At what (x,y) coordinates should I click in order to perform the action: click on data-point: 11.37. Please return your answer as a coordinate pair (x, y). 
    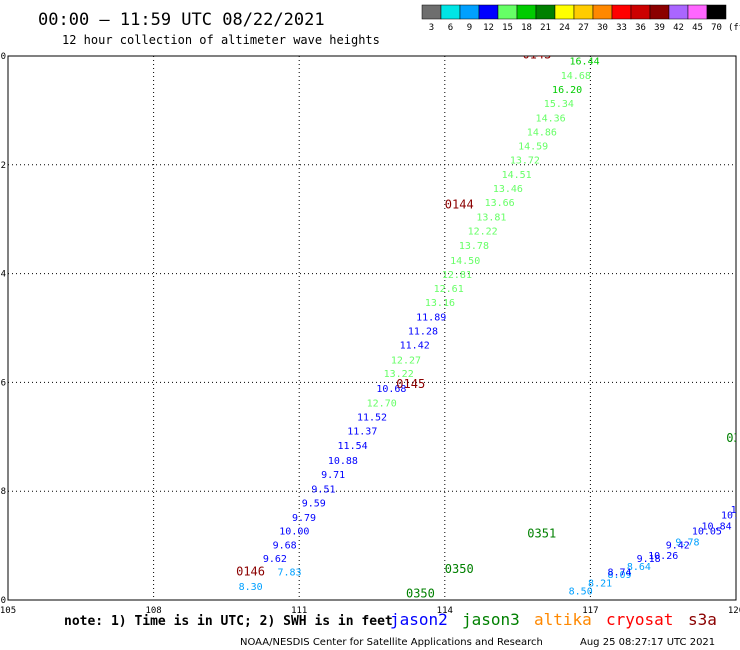
    Looking at the image, I should click on (362, 432).